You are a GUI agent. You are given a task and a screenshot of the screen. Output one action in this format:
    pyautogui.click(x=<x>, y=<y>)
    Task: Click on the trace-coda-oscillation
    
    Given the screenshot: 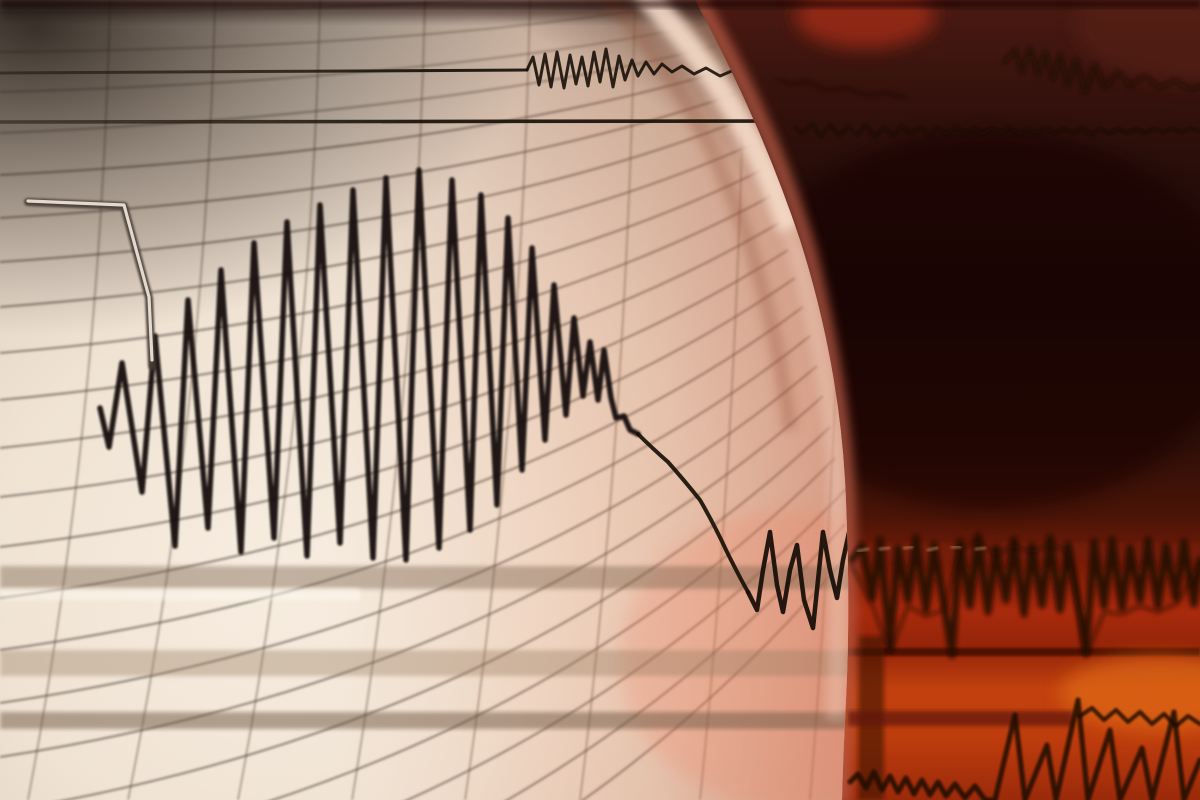 What is the action you would take?
    pyautogui.click(x=797, y=578)
    